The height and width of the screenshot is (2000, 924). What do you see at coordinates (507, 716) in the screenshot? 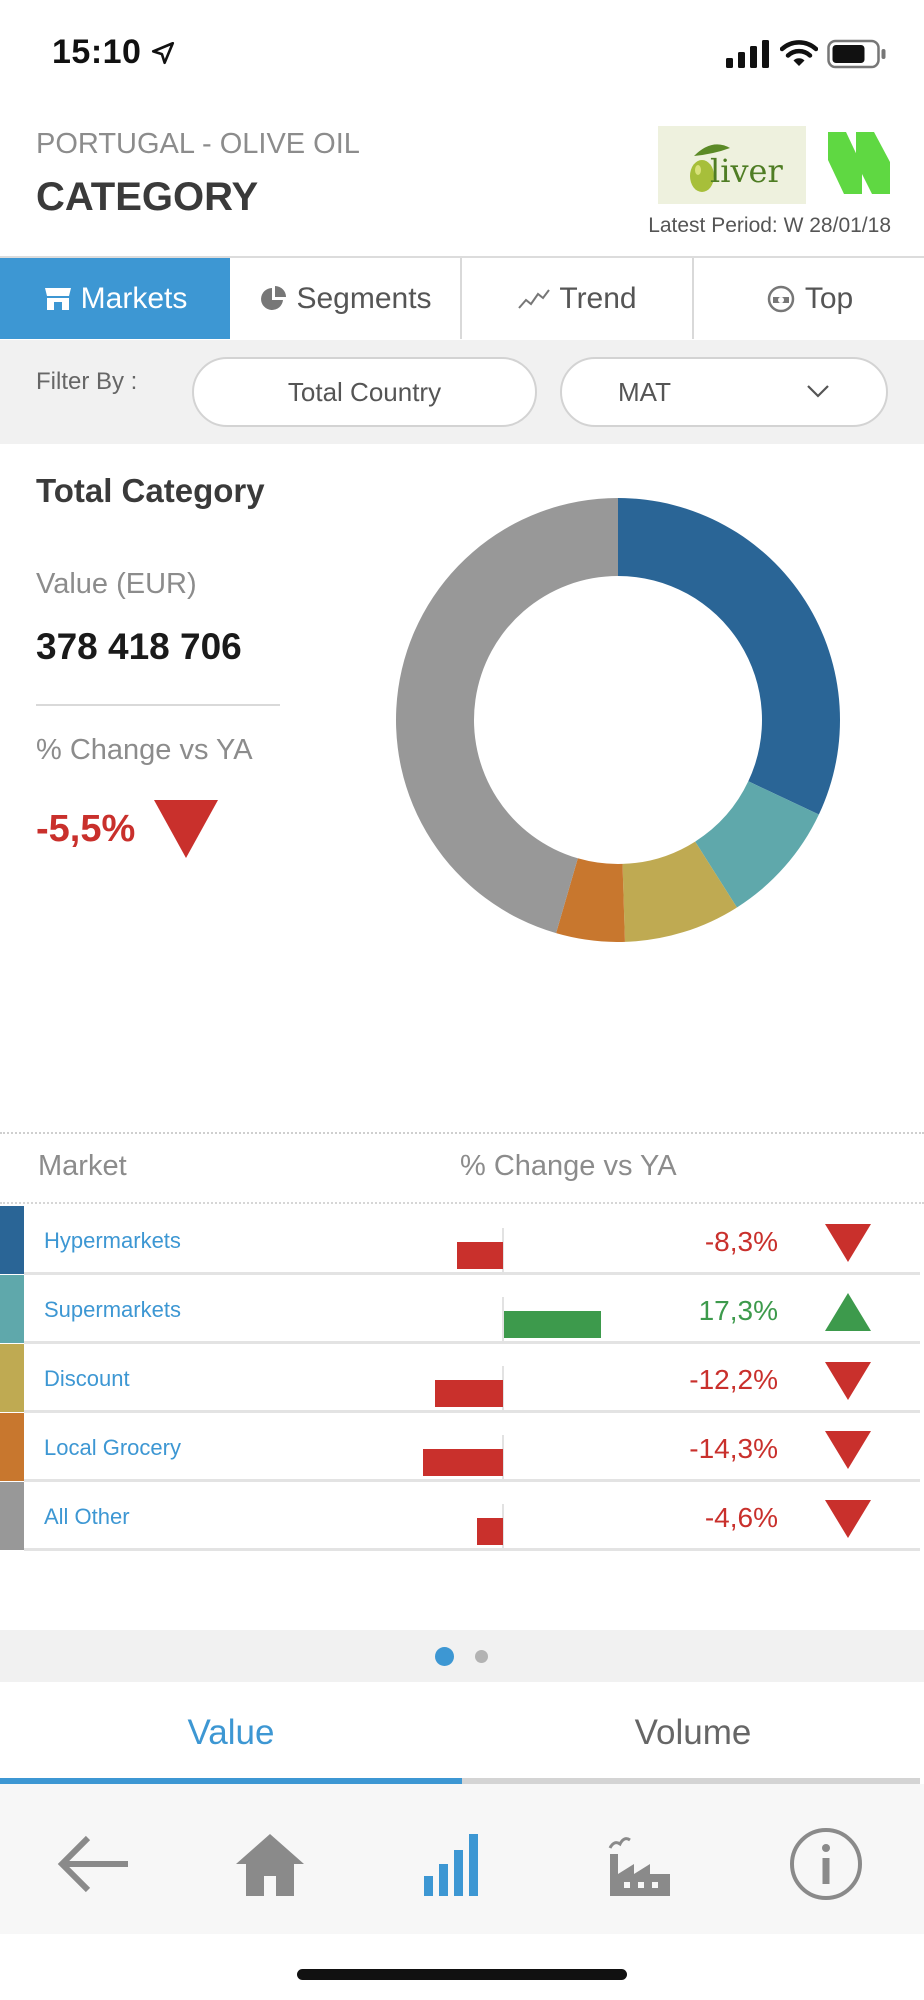
I see `donut-slice-all-other` at bounding box center [507, 716].